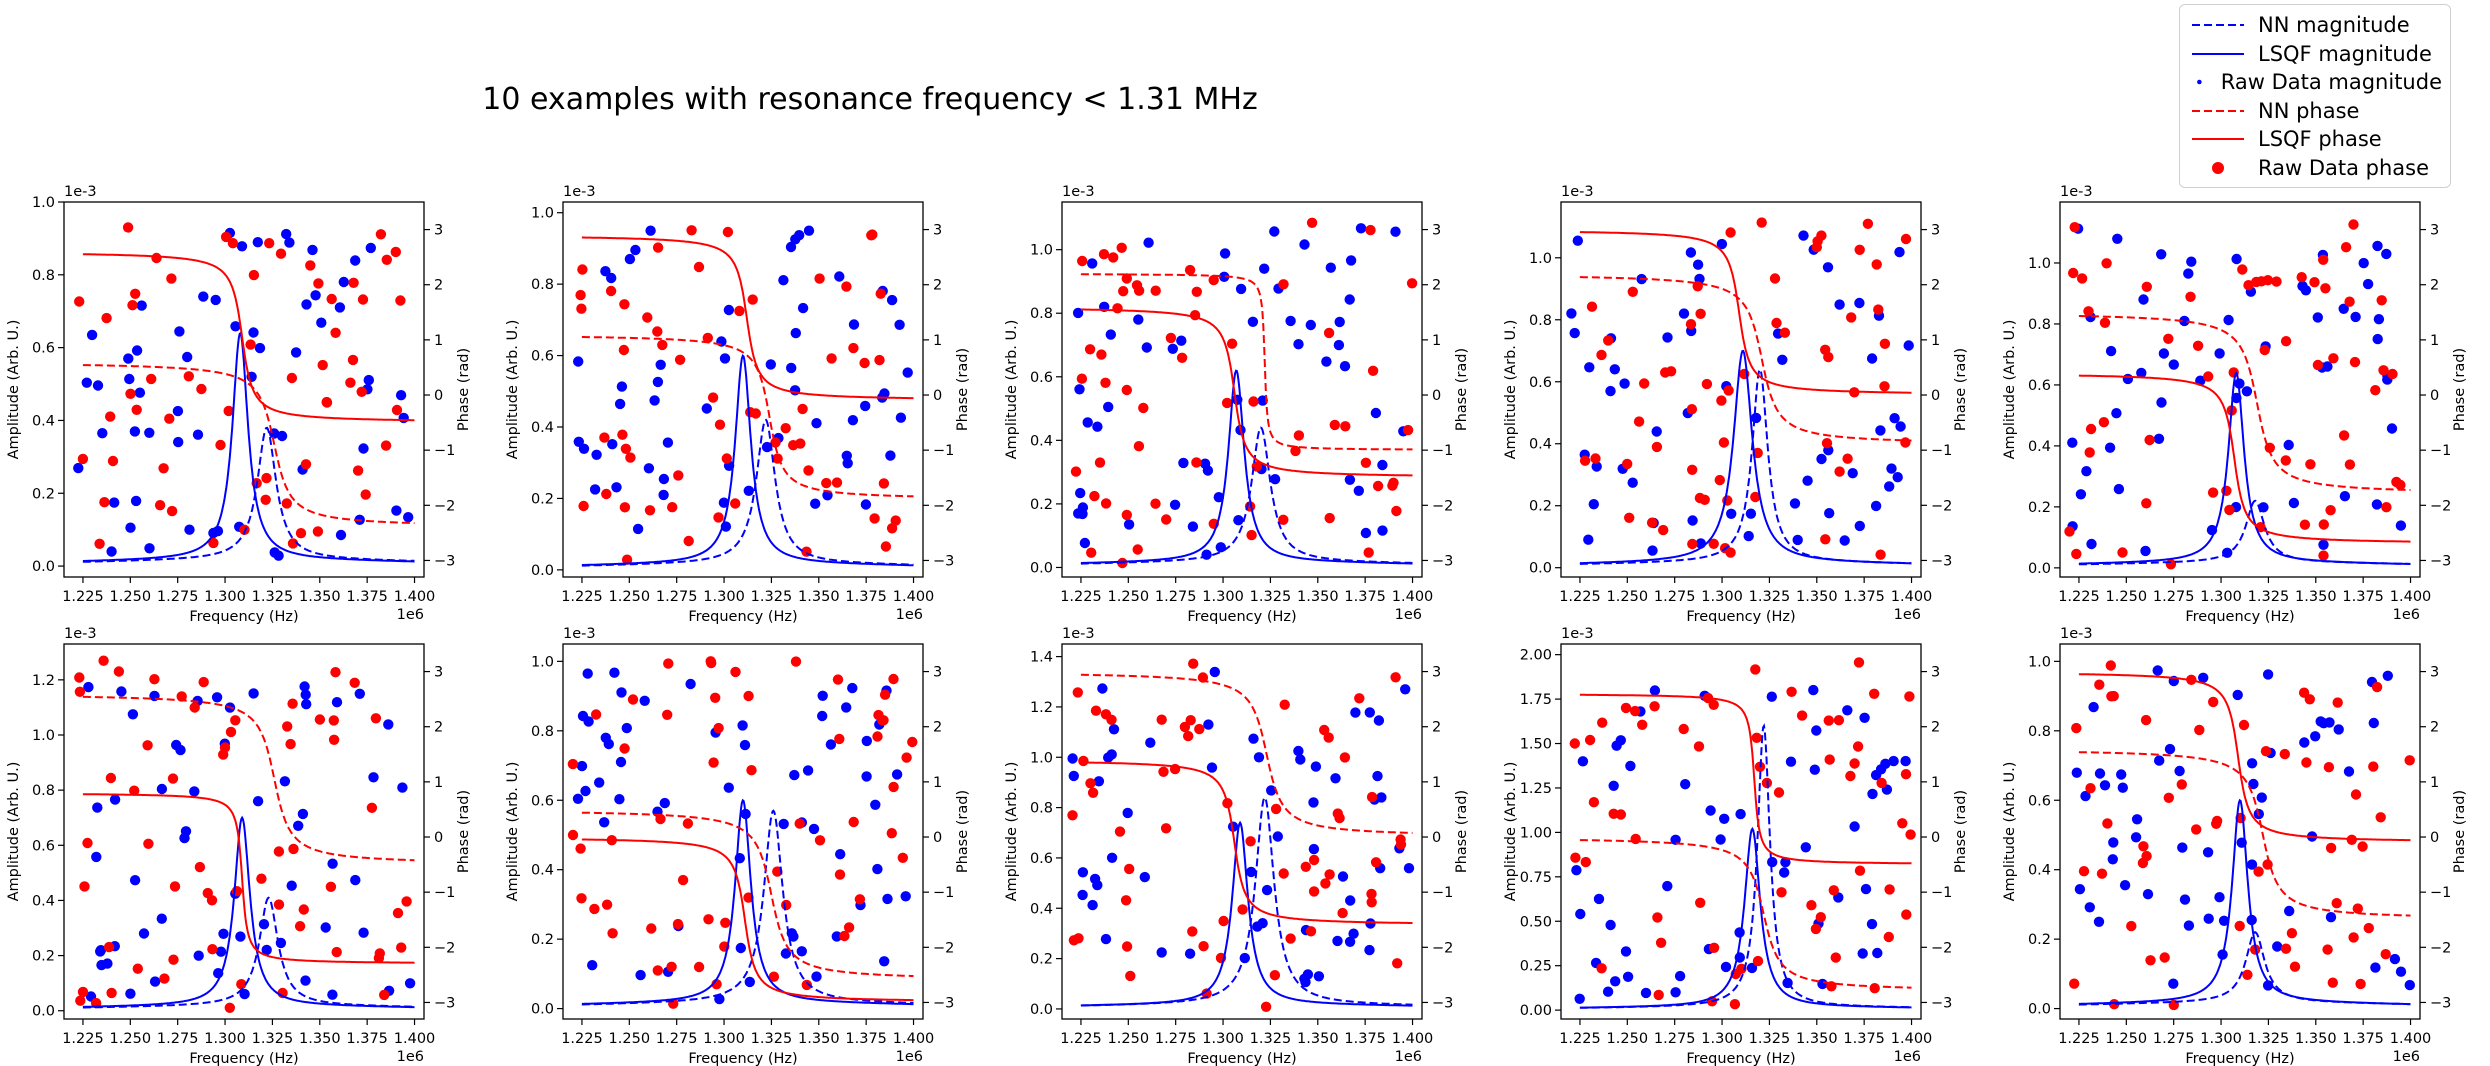 The height and width of the screenshot is (1066, 2490). I want to click on legend-item: LSQF phase, so click(2315, 139).